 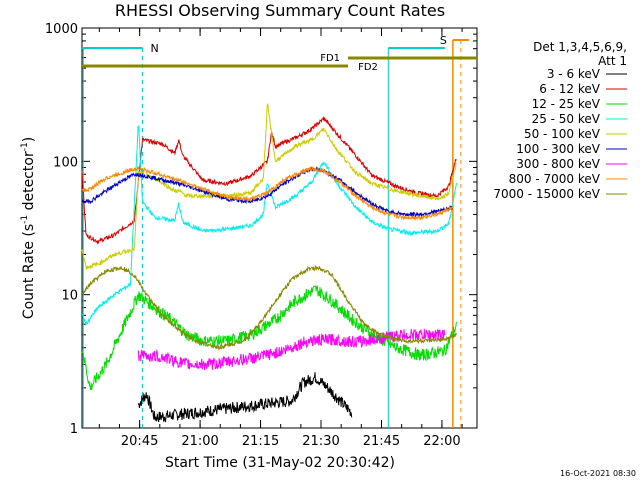 What do you see at coordinates (555, 179) in the screenshot?
I see `legend-label: 800 - 7000 keV` at bounding box center [555, 179].